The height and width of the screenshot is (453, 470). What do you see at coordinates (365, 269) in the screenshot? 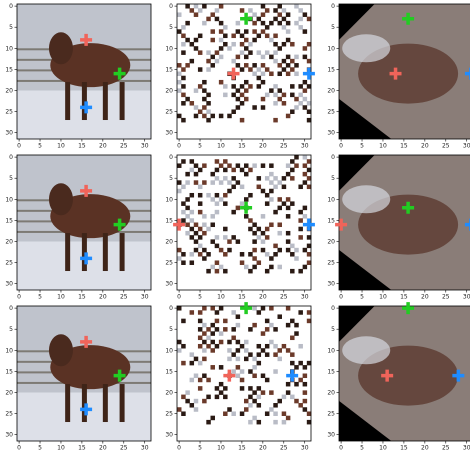
I see `black-region` at bounding box center [365, 269].